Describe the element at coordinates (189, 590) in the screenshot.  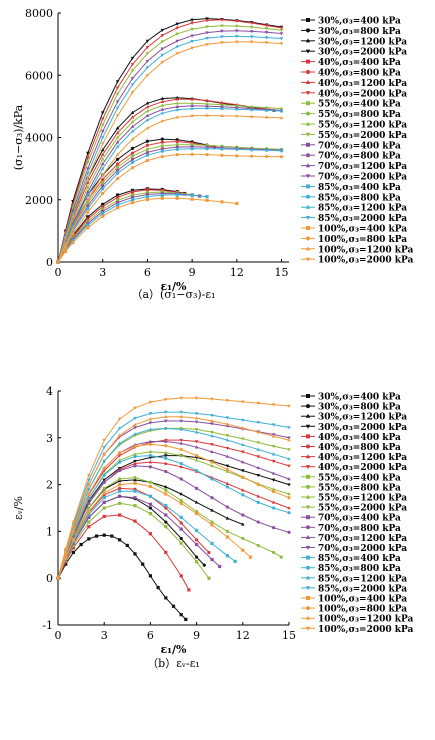
I see `chart-b-series-5-point` at that location.